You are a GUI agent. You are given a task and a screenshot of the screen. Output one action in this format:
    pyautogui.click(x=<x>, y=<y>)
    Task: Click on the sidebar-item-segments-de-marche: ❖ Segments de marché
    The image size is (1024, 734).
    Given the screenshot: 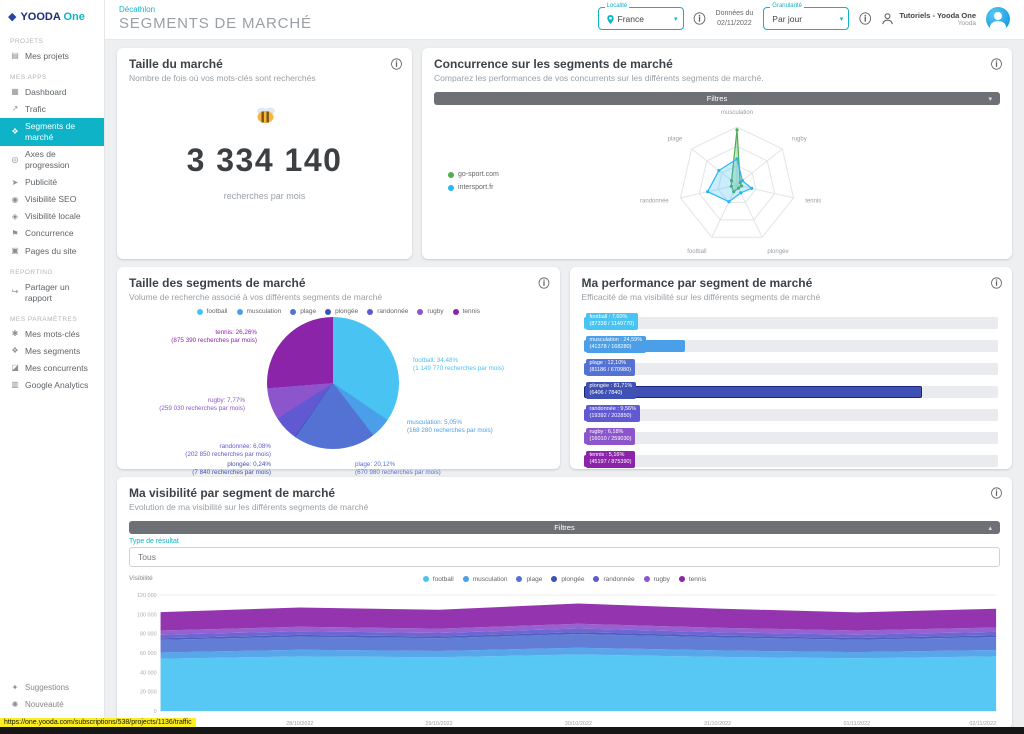 What is the action you would take?
    pyautogui.click(x=52, y=132)
    